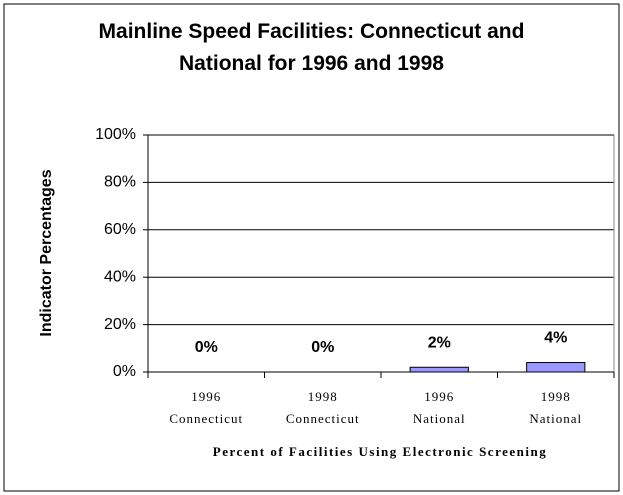 The image size is (623, 495). I want to click on y-tick-label: 0%, so click(124, 371).